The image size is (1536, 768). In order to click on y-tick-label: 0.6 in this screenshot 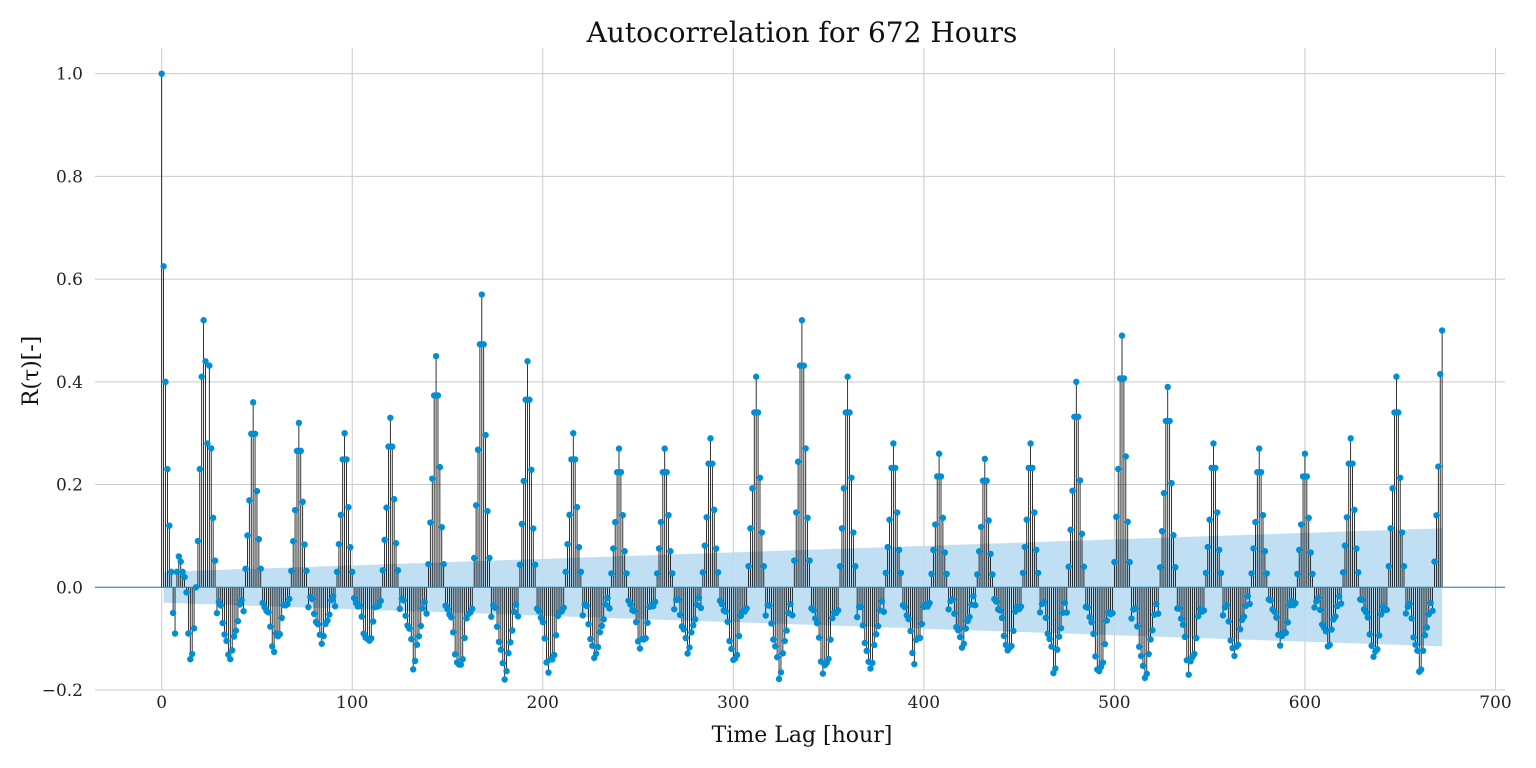, I will do `click(69, 280)`.